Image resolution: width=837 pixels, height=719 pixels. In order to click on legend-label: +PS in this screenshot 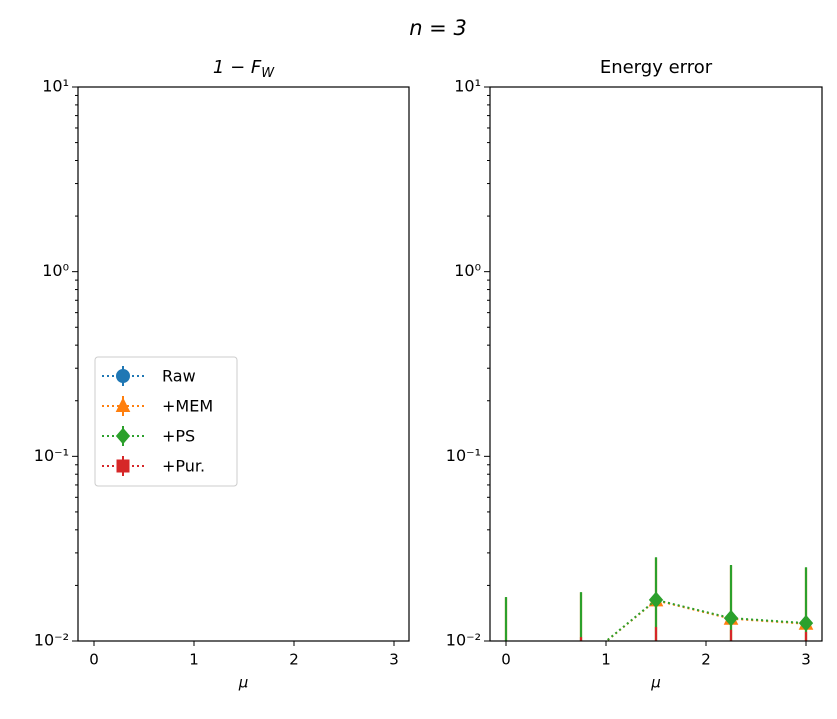, I will do `click(178, 436)`.